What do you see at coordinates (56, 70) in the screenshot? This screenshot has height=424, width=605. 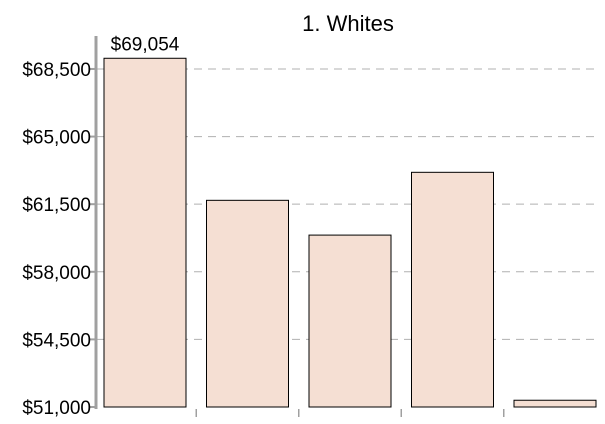 I see `y-tick-label: $68,500` at bounding box center [56, 70].